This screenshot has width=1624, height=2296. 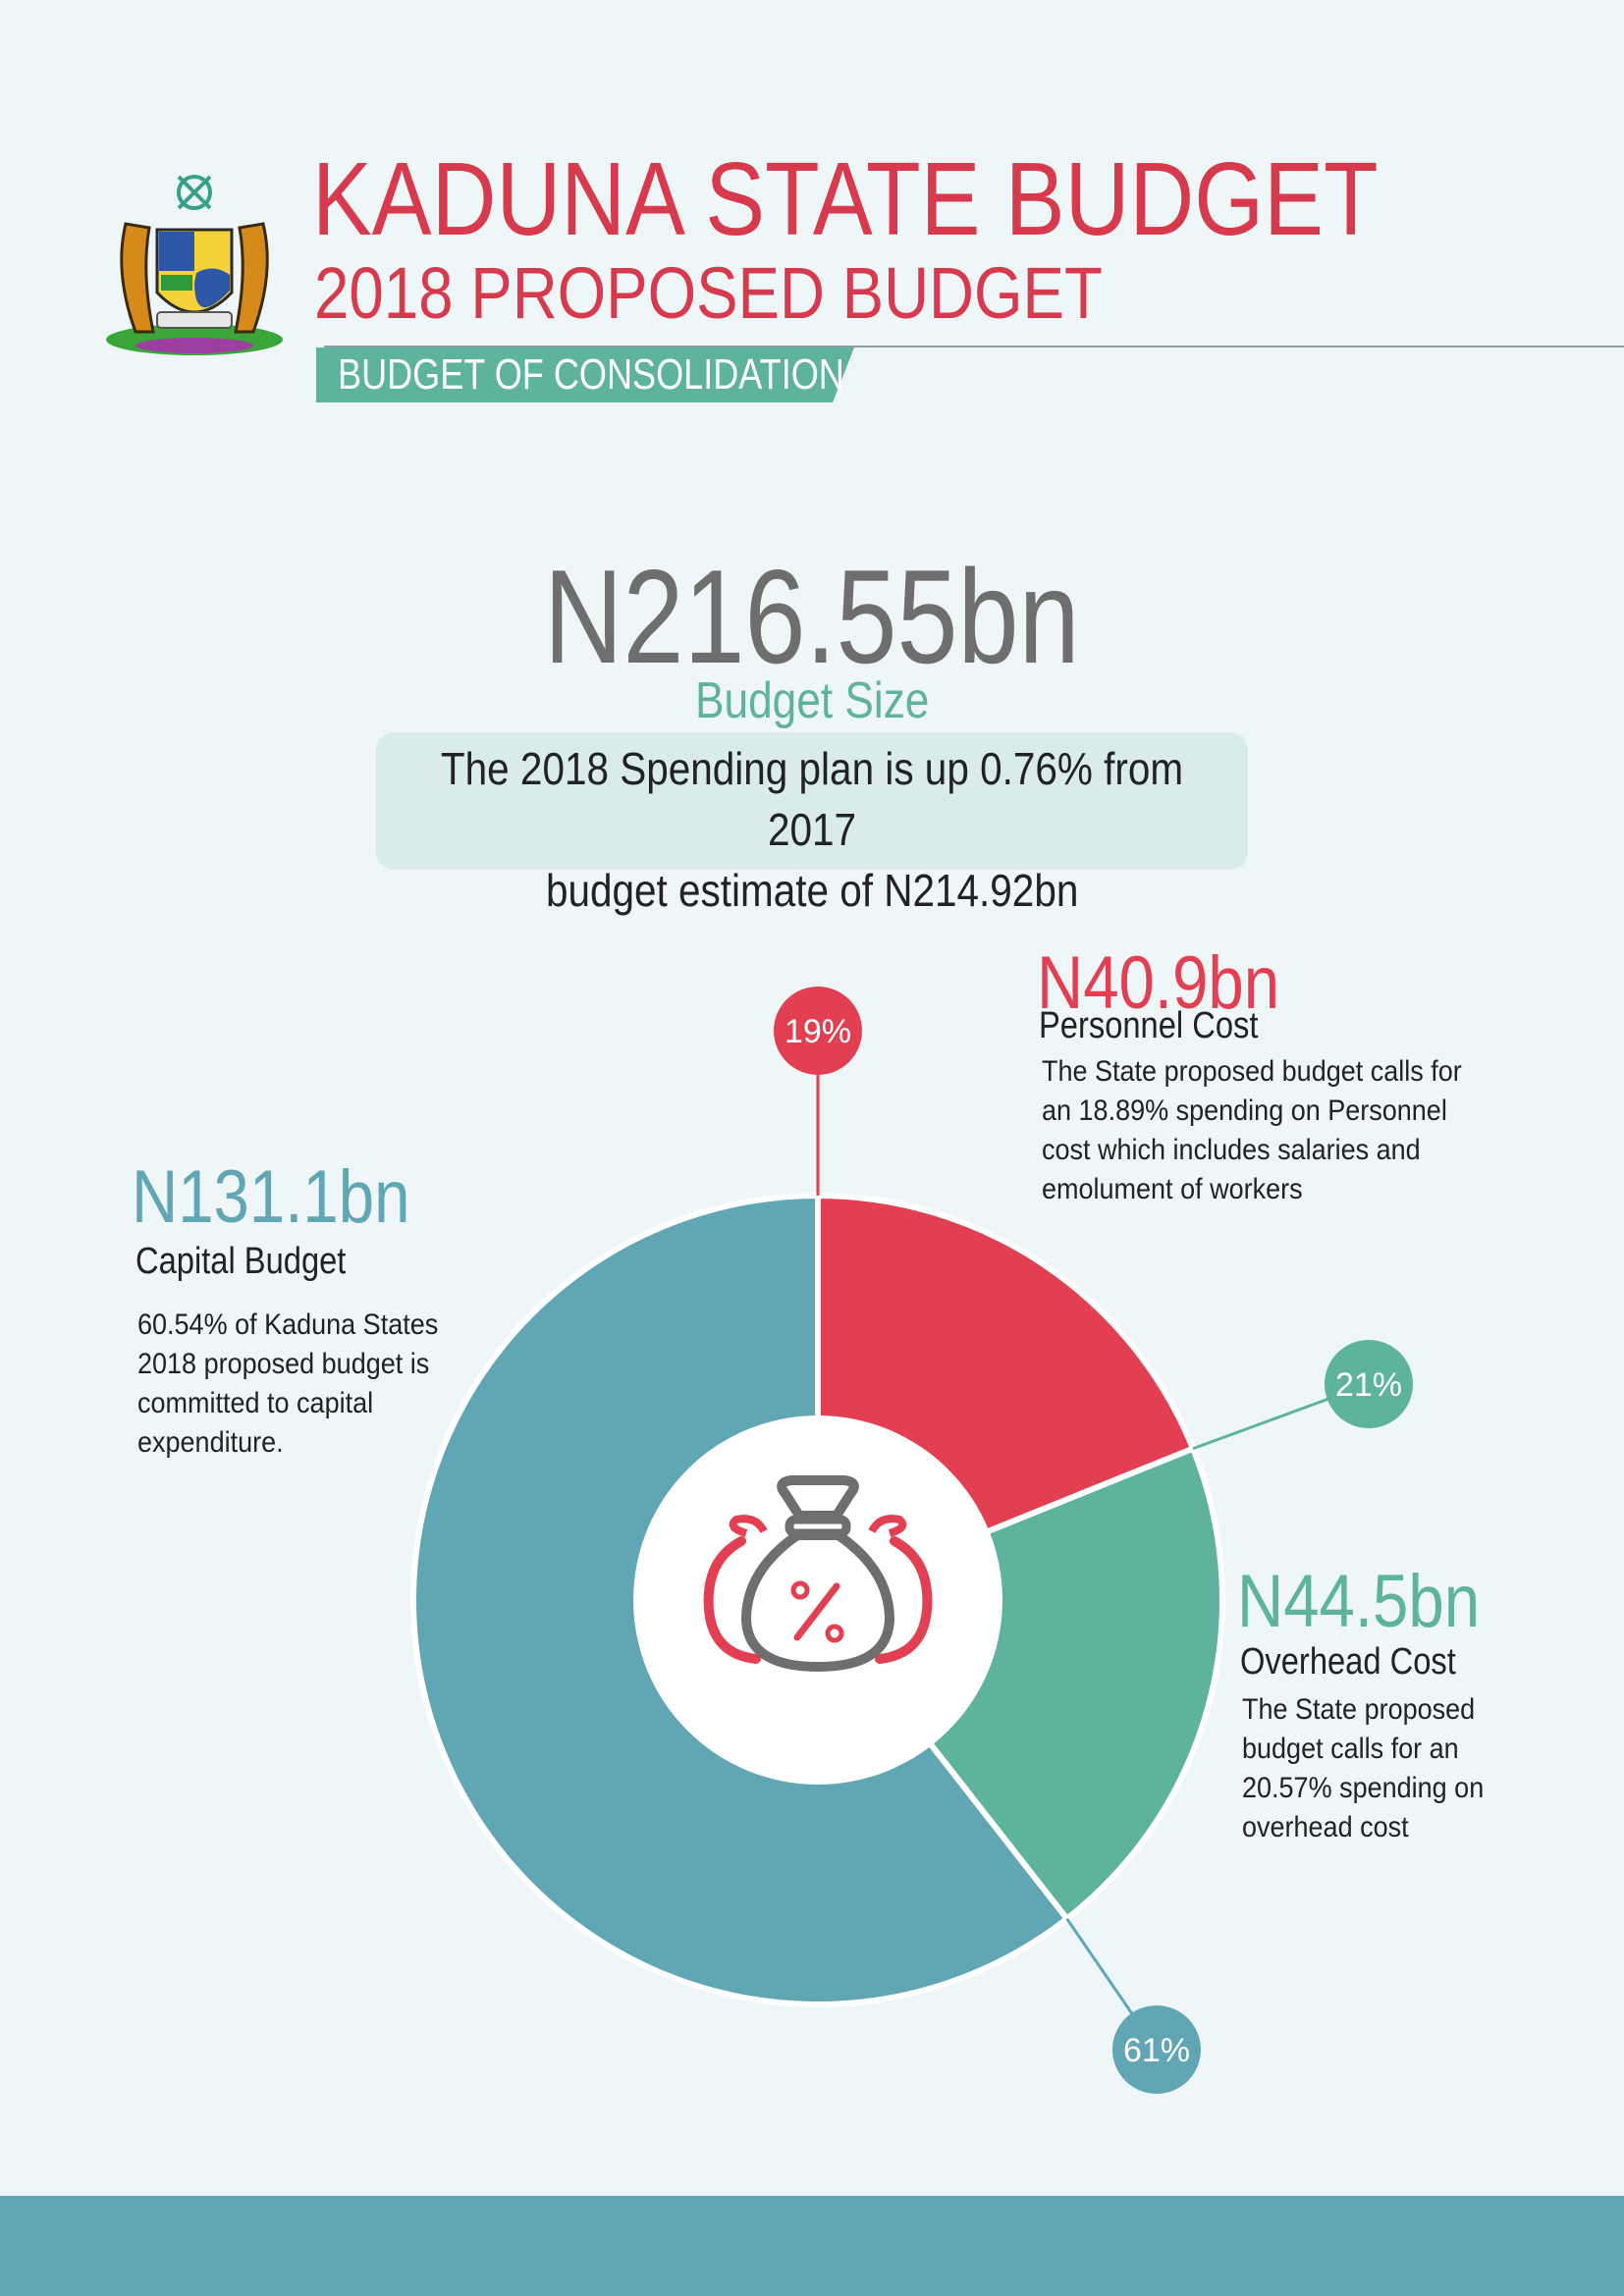 I want to click on capital-amount: N131.1bn, so click(x=271, y=1197).